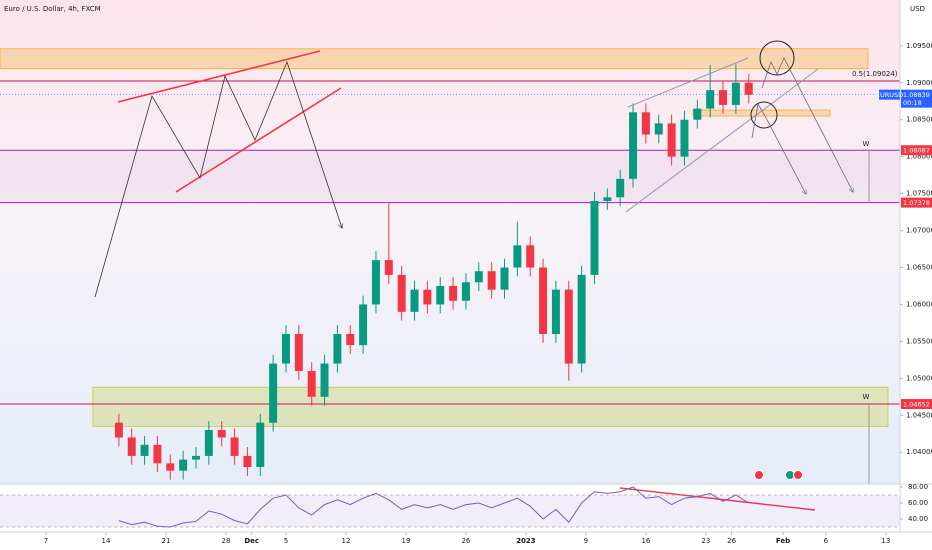  I want to click on x-tick-label: 7, so click(46, 541).